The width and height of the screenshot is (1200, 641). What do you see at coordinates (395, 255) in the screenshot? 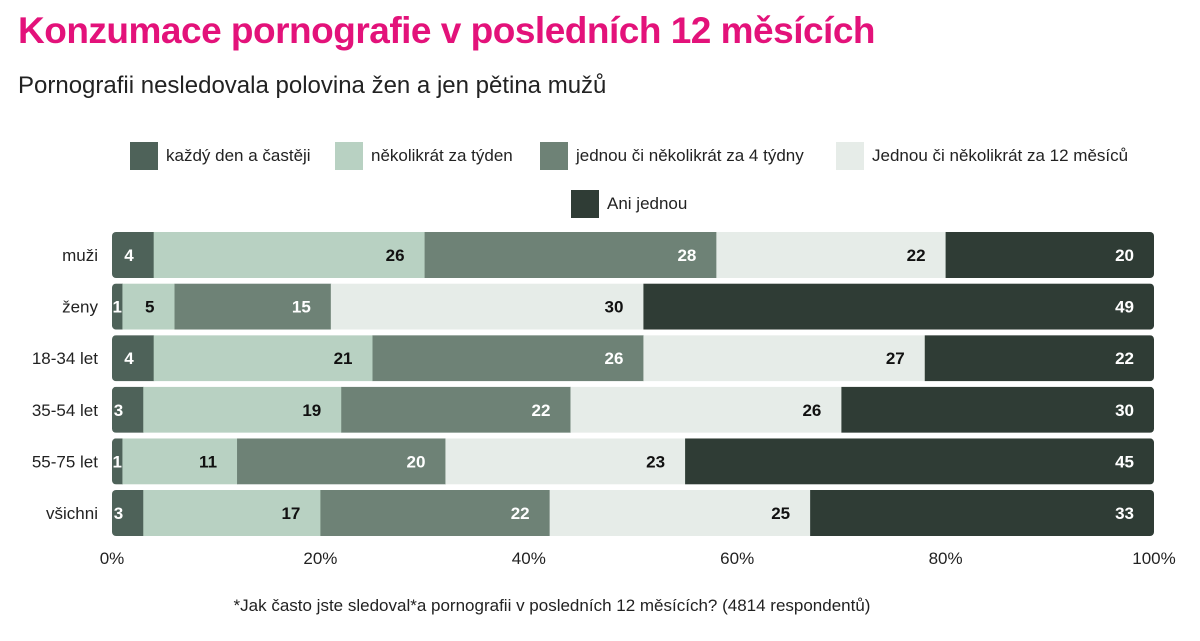
I see `data-label-0-1: 26` at bounding box center [395, 255].